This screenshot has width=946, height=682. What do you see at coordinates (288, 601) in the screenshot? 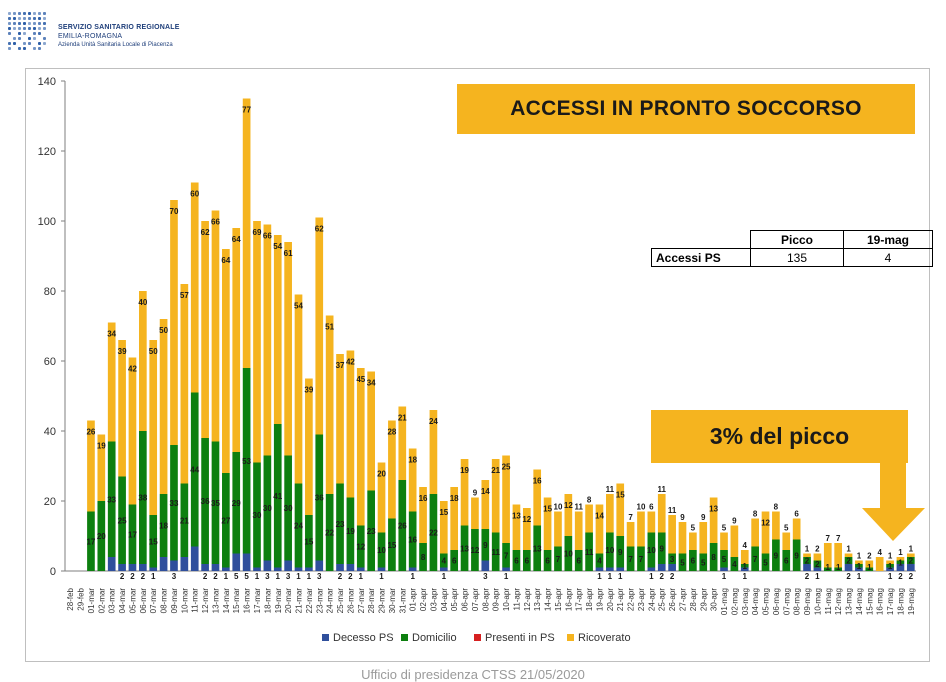
I see `x-tick-label: 20-mar` at bounding box center [288, 601].